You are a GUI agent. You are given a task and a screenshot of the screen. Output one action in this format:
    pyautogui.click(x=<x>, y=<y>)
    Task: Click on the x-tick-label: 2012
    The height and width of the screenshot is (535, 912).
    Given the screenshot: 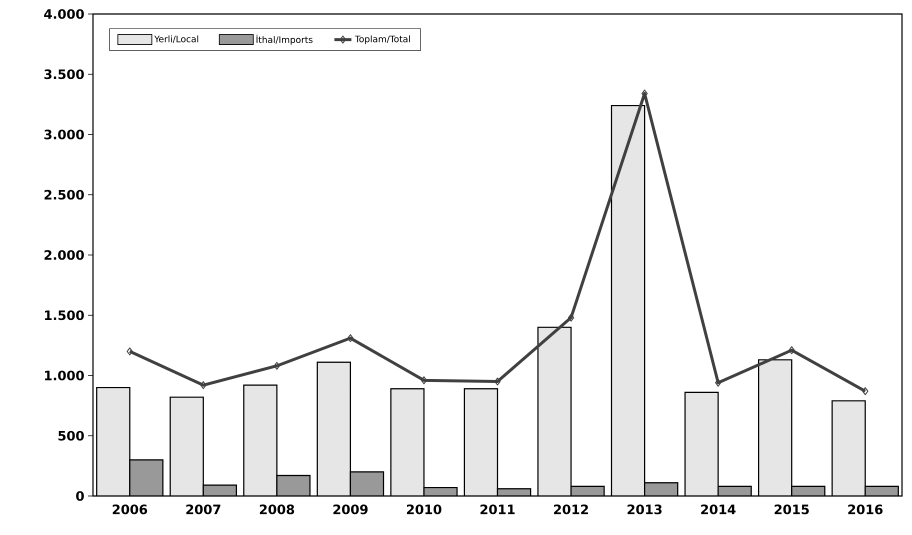 What is the action you would take?
    pyautogui.click(x=571, y=509)
    